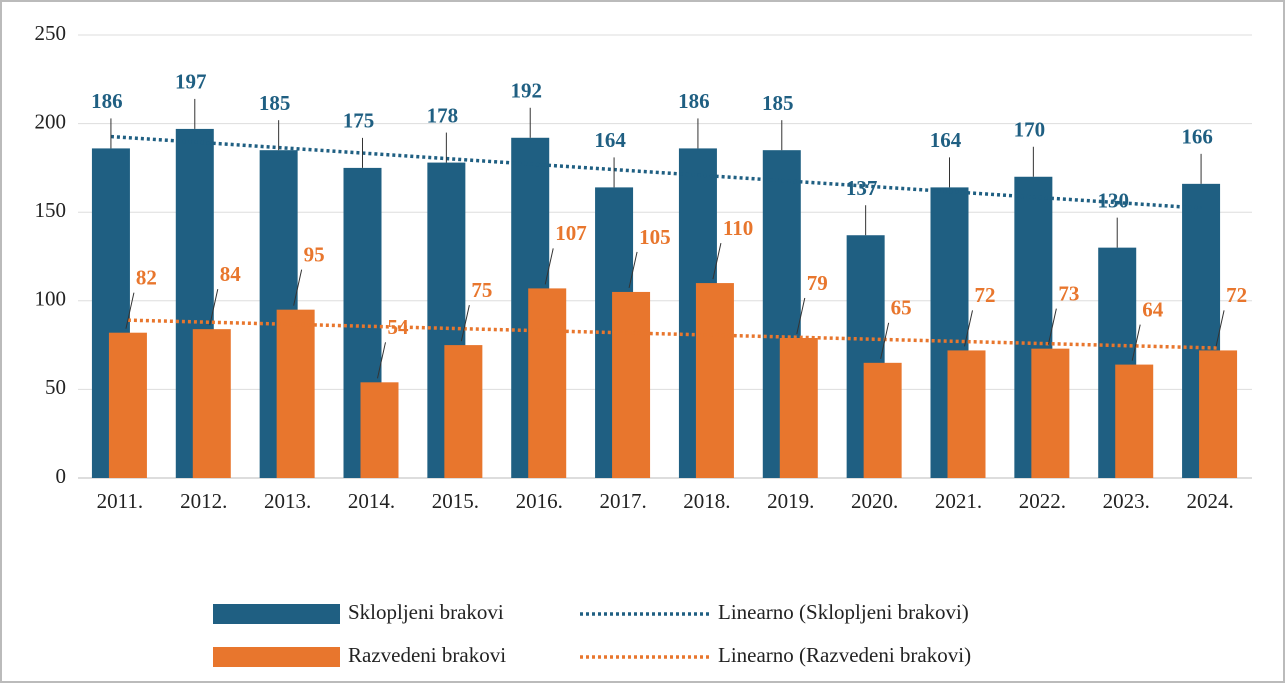 The image size is (1285, 683). What do you see at coordinates (655, 237) in the screenshot?
I see `value-label: 105` at bounding box center [655, 237].